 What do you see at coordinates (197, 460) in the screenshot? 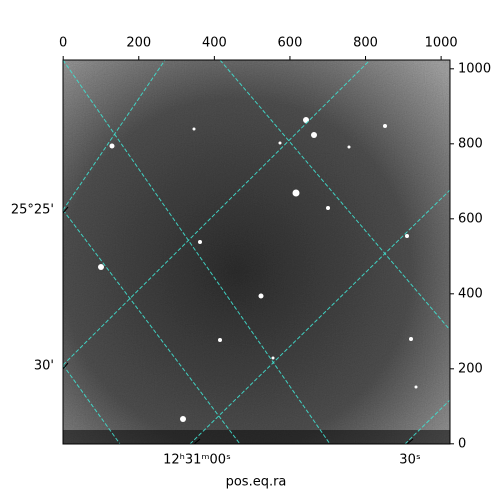
I see `world-x-tick-label: 12ʰ31ᵐ00ˢ` at bounding box center [197, 460].